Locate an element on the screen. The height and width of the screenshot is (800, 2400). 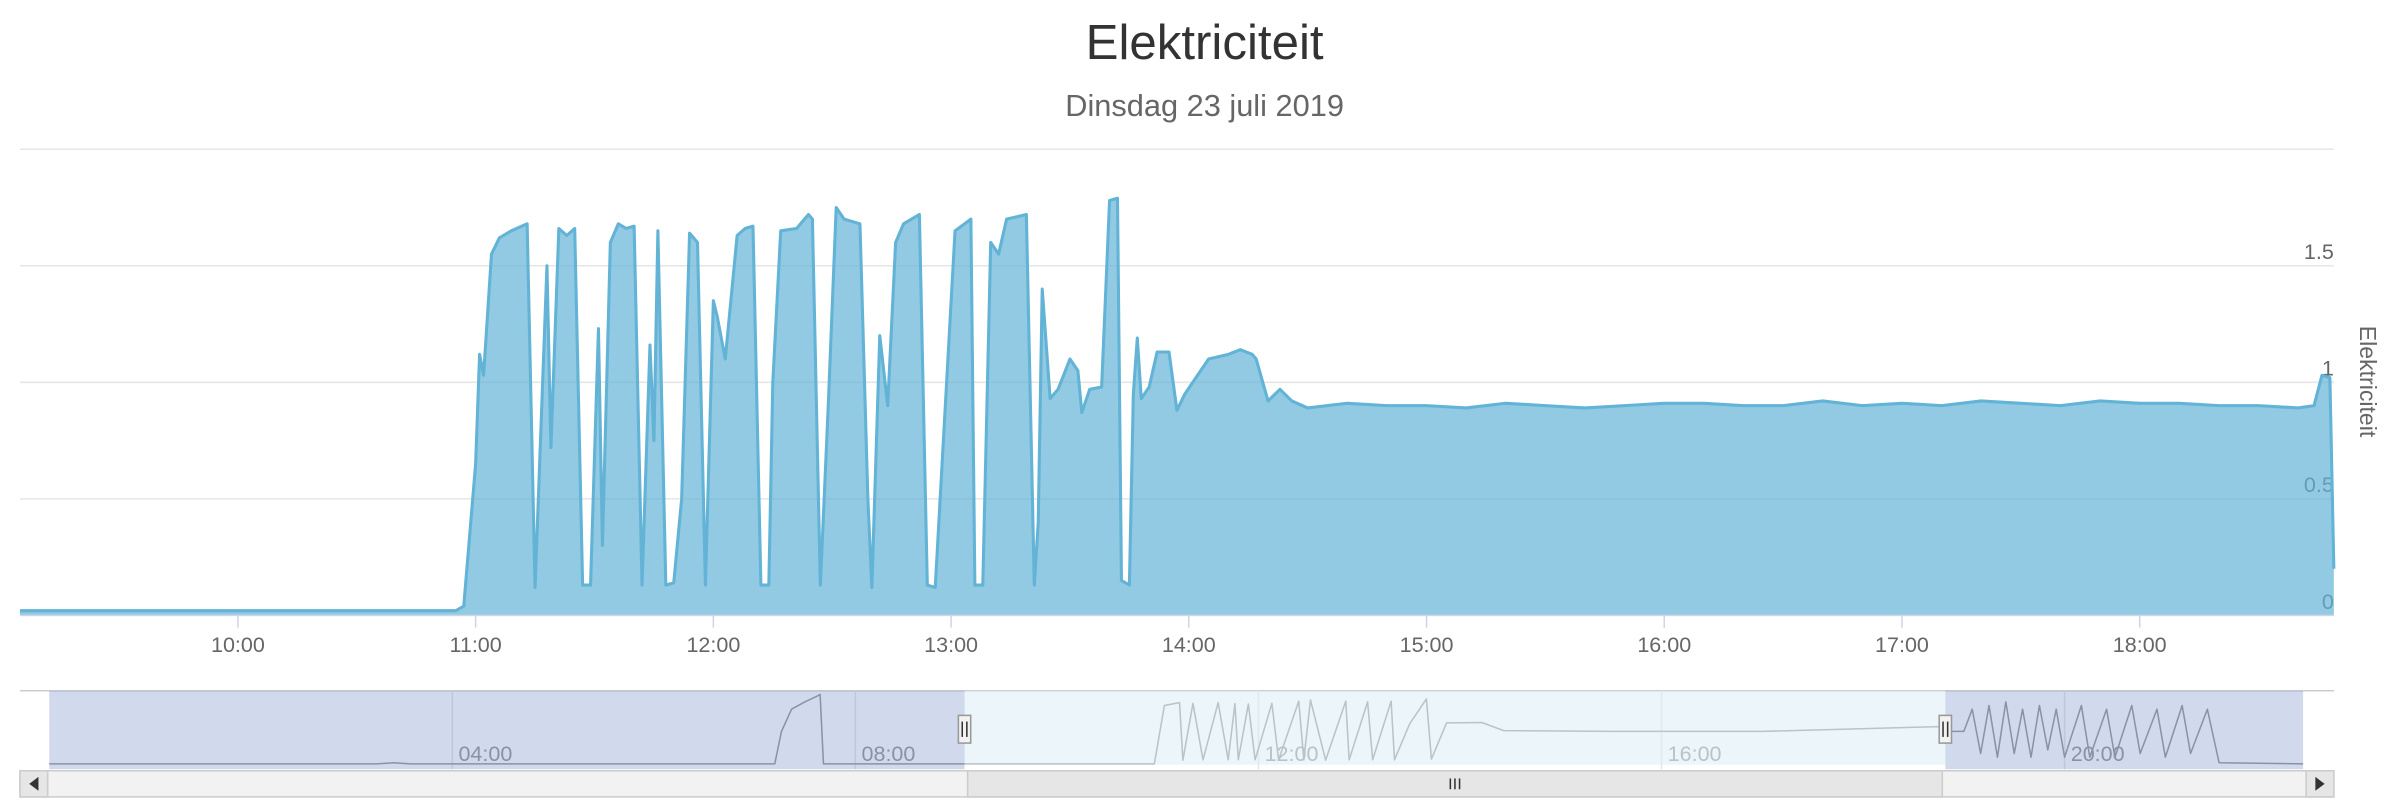
x-tick-label: 11:00 is located at coordinates (476, 645).